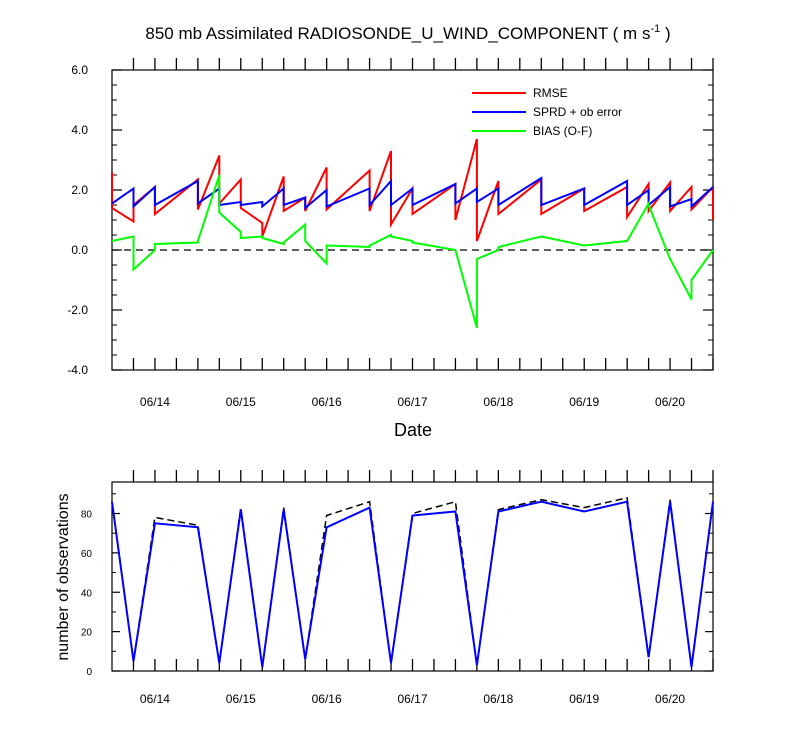 This screenshot has height=750, width=800. What do you see at coordinates (89, 672) in the screenshot?
I see `y-tick-label: 0` at bounding box center [89, 672].